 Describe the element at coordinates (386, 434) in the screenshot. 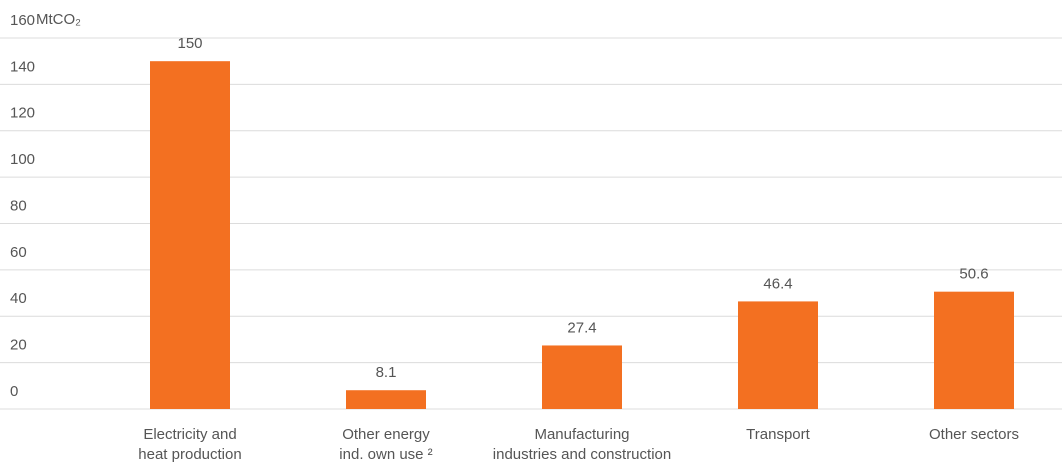

I see `x-tick-label: Other energy` at that location.